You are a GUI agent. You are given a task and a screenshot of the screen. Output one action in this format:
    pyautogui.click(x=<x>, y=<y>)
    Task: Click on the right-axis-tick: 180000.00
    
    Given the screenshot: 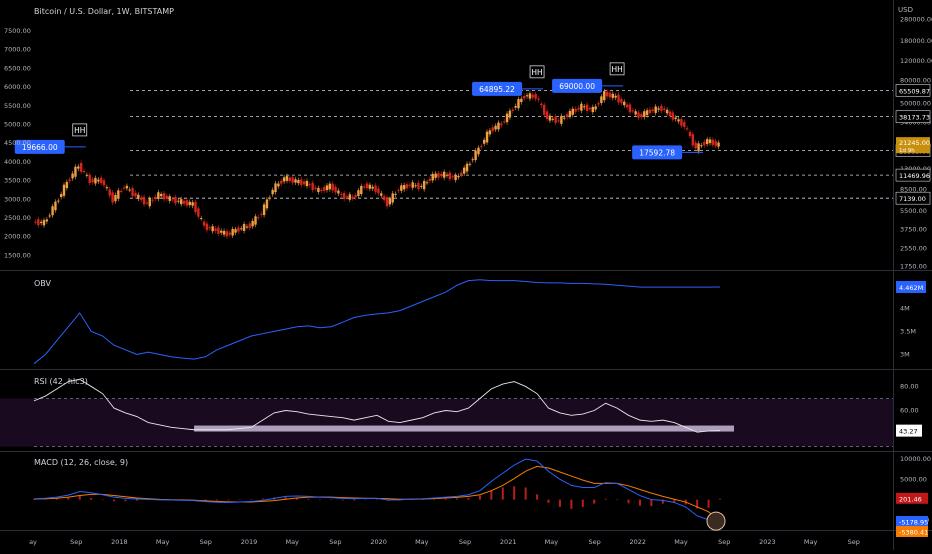 What is the action you would take?
    pyautogui.click(x=916, y=41)
    